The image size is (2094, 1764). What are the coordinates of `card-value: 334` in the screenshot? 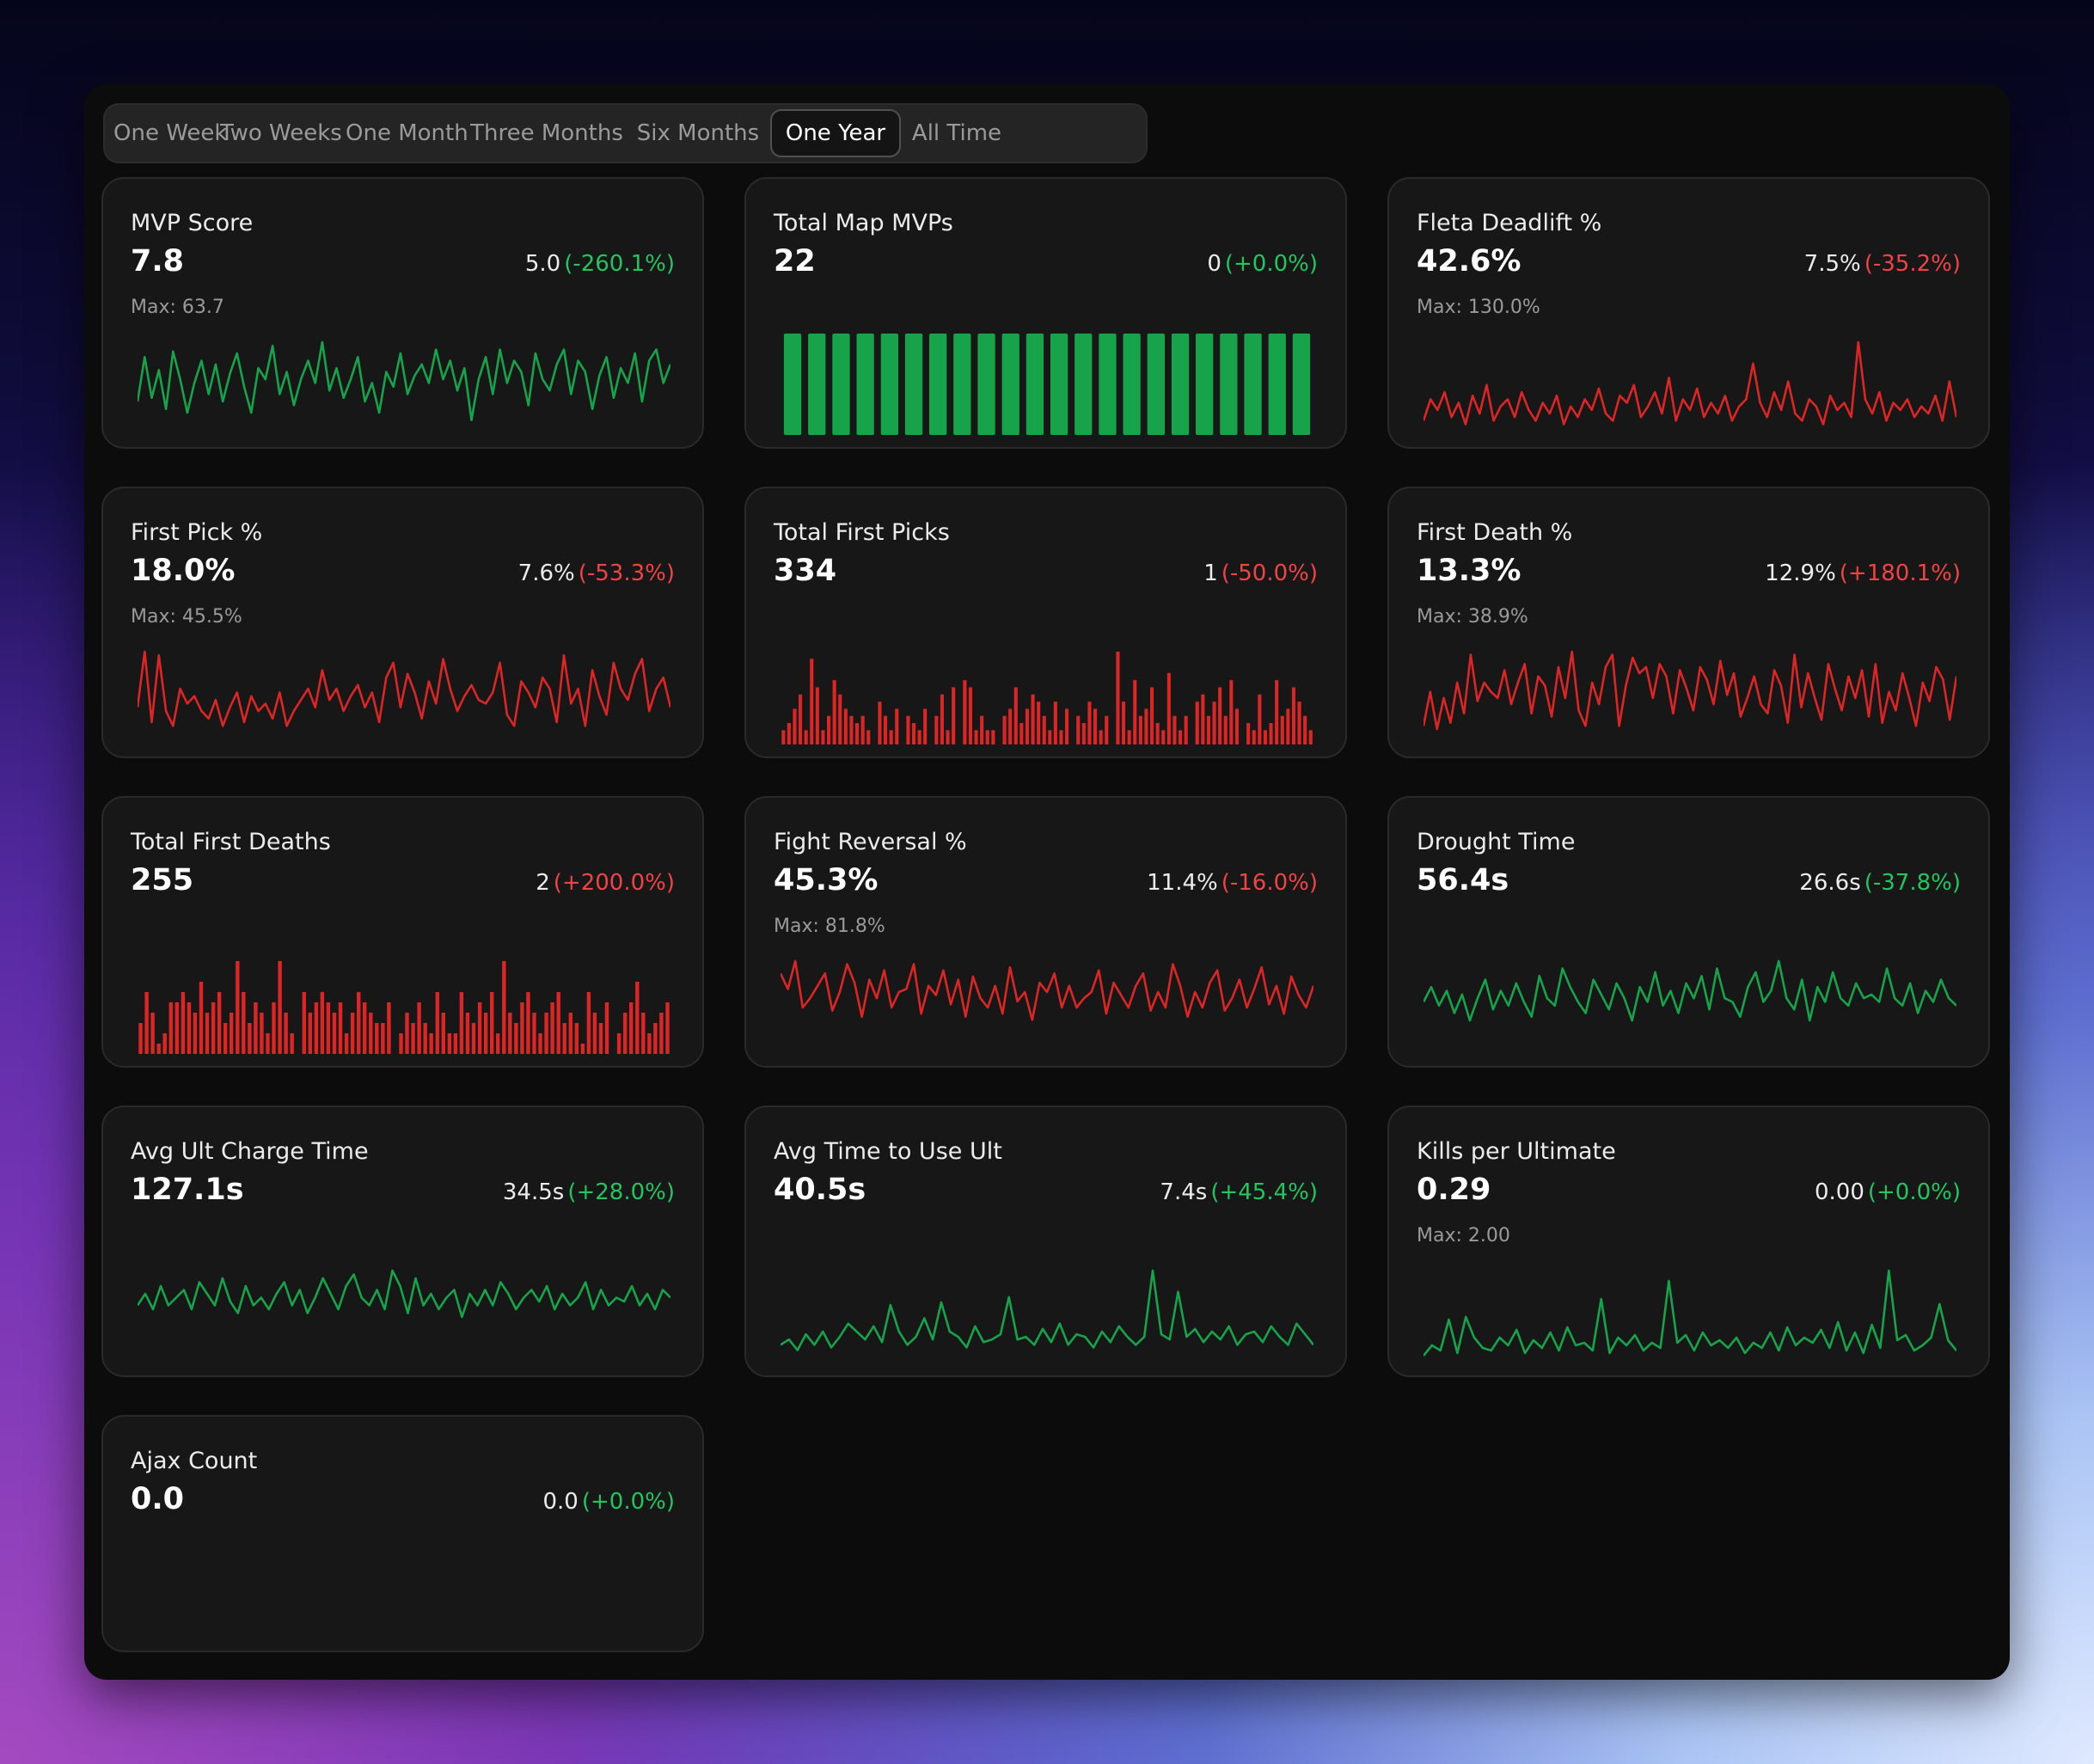 It's located at (805, 571).